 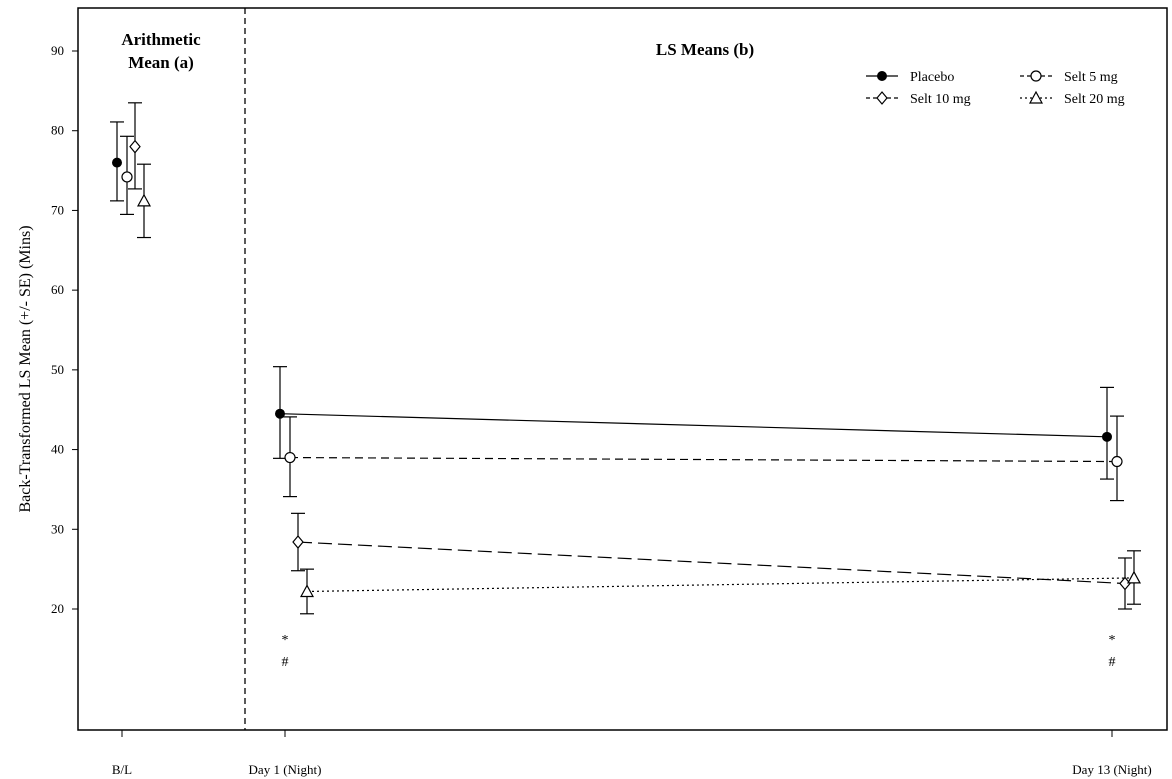 What do you see at coordinates (64, 329) in the screenshot?
I see `y-axis: 20 30 40 50 60 70 80 90` at bounding box center [64, 329].